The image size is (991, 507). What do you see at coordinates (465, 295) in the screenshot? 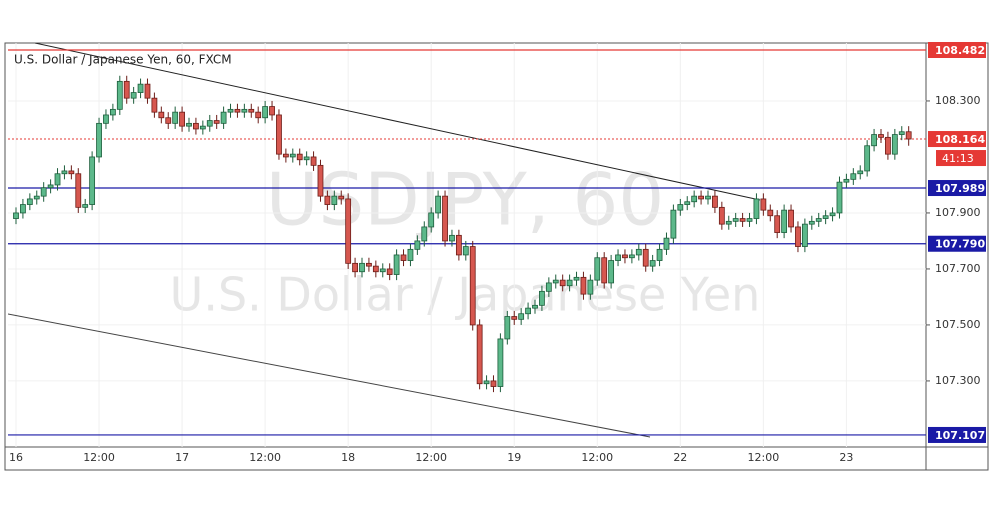
I see `watermark: U.S. Dollar / Japanese Yen` at bounding box center [465, 295].